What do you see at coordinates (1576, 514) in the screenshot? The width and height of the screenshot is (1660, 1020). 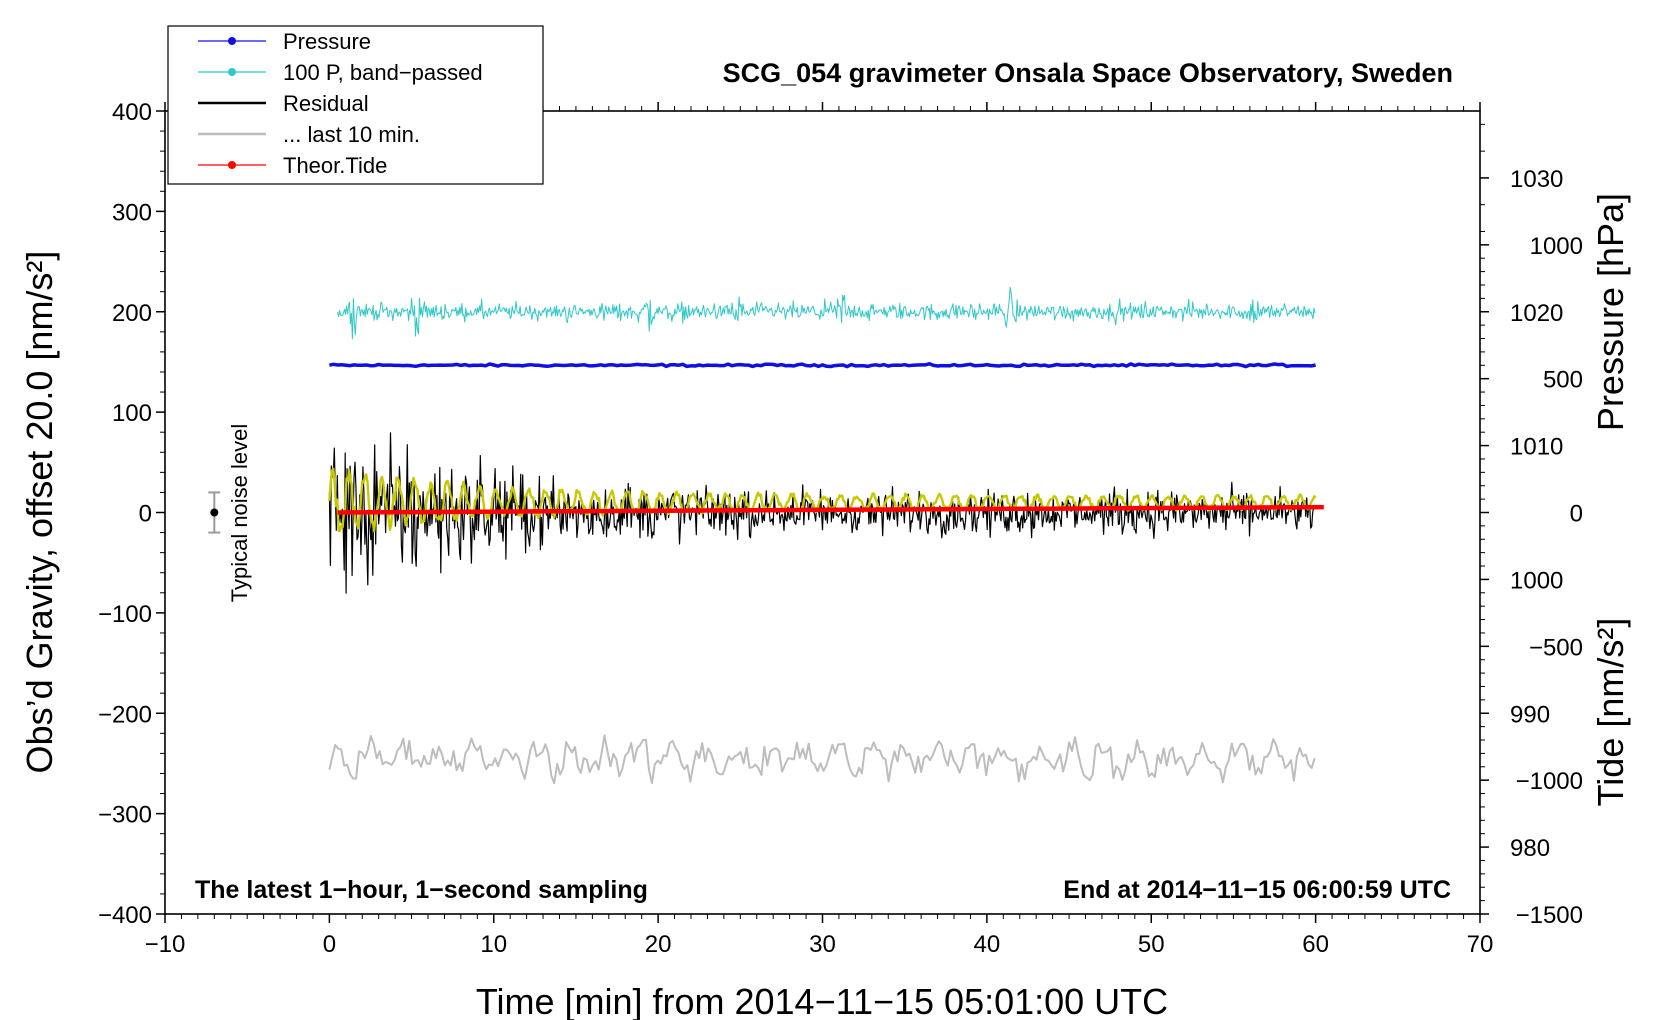 I see `tide-tick-label: 0` at bounding box center [1576, 514].